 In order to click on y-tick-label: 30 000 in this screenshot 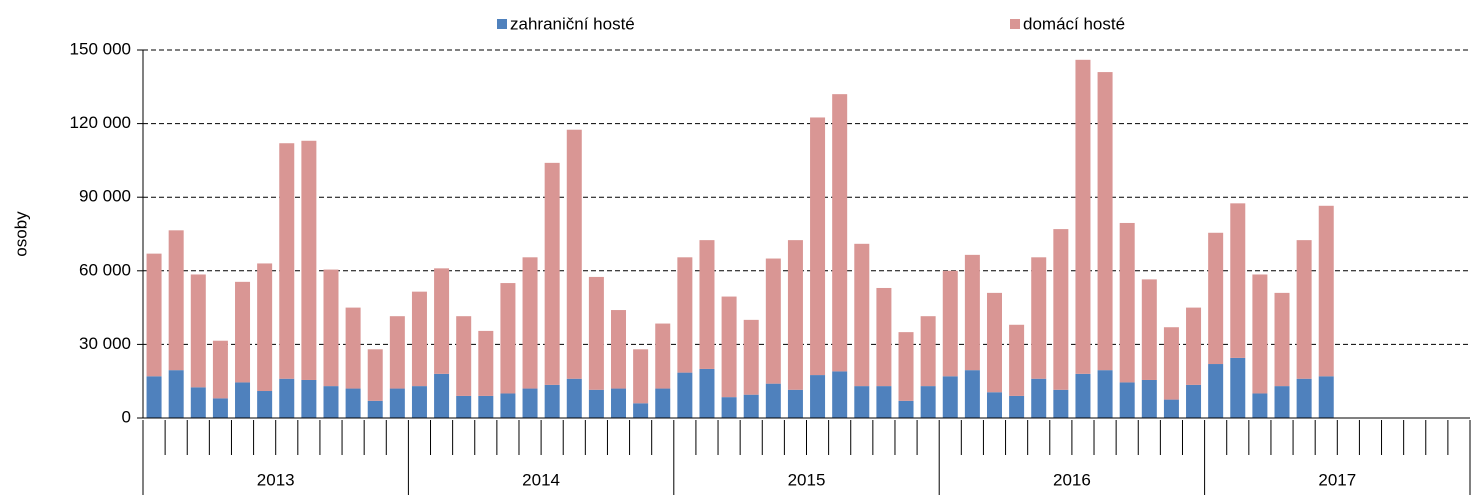, I will do `click(105, 343)`.